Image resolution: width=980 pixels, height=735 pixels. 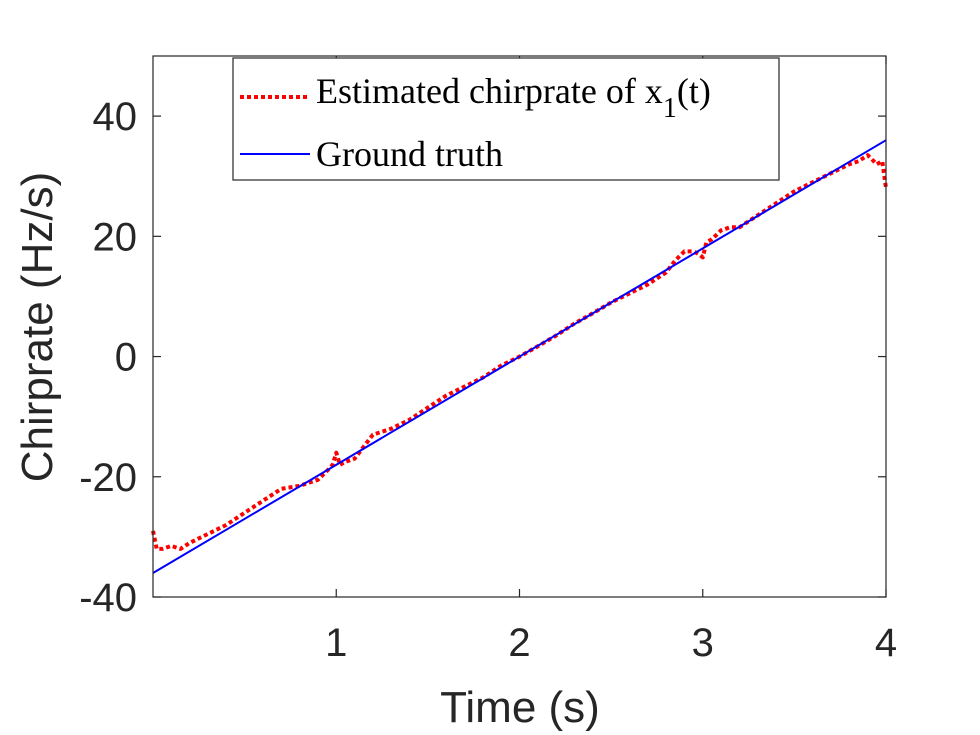 What do you see at coordinates (108, 478) in the screenshot?
I see `y-tick-label: -20` at bounding box center [108, 478].